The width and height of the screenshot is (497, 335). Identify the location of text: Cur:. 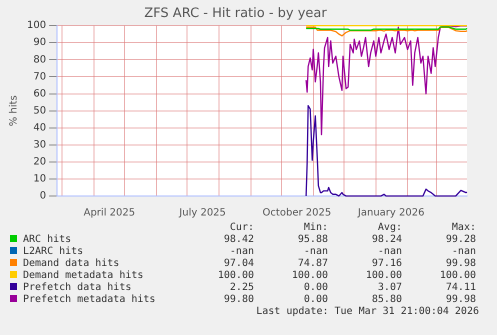
(241, 228).